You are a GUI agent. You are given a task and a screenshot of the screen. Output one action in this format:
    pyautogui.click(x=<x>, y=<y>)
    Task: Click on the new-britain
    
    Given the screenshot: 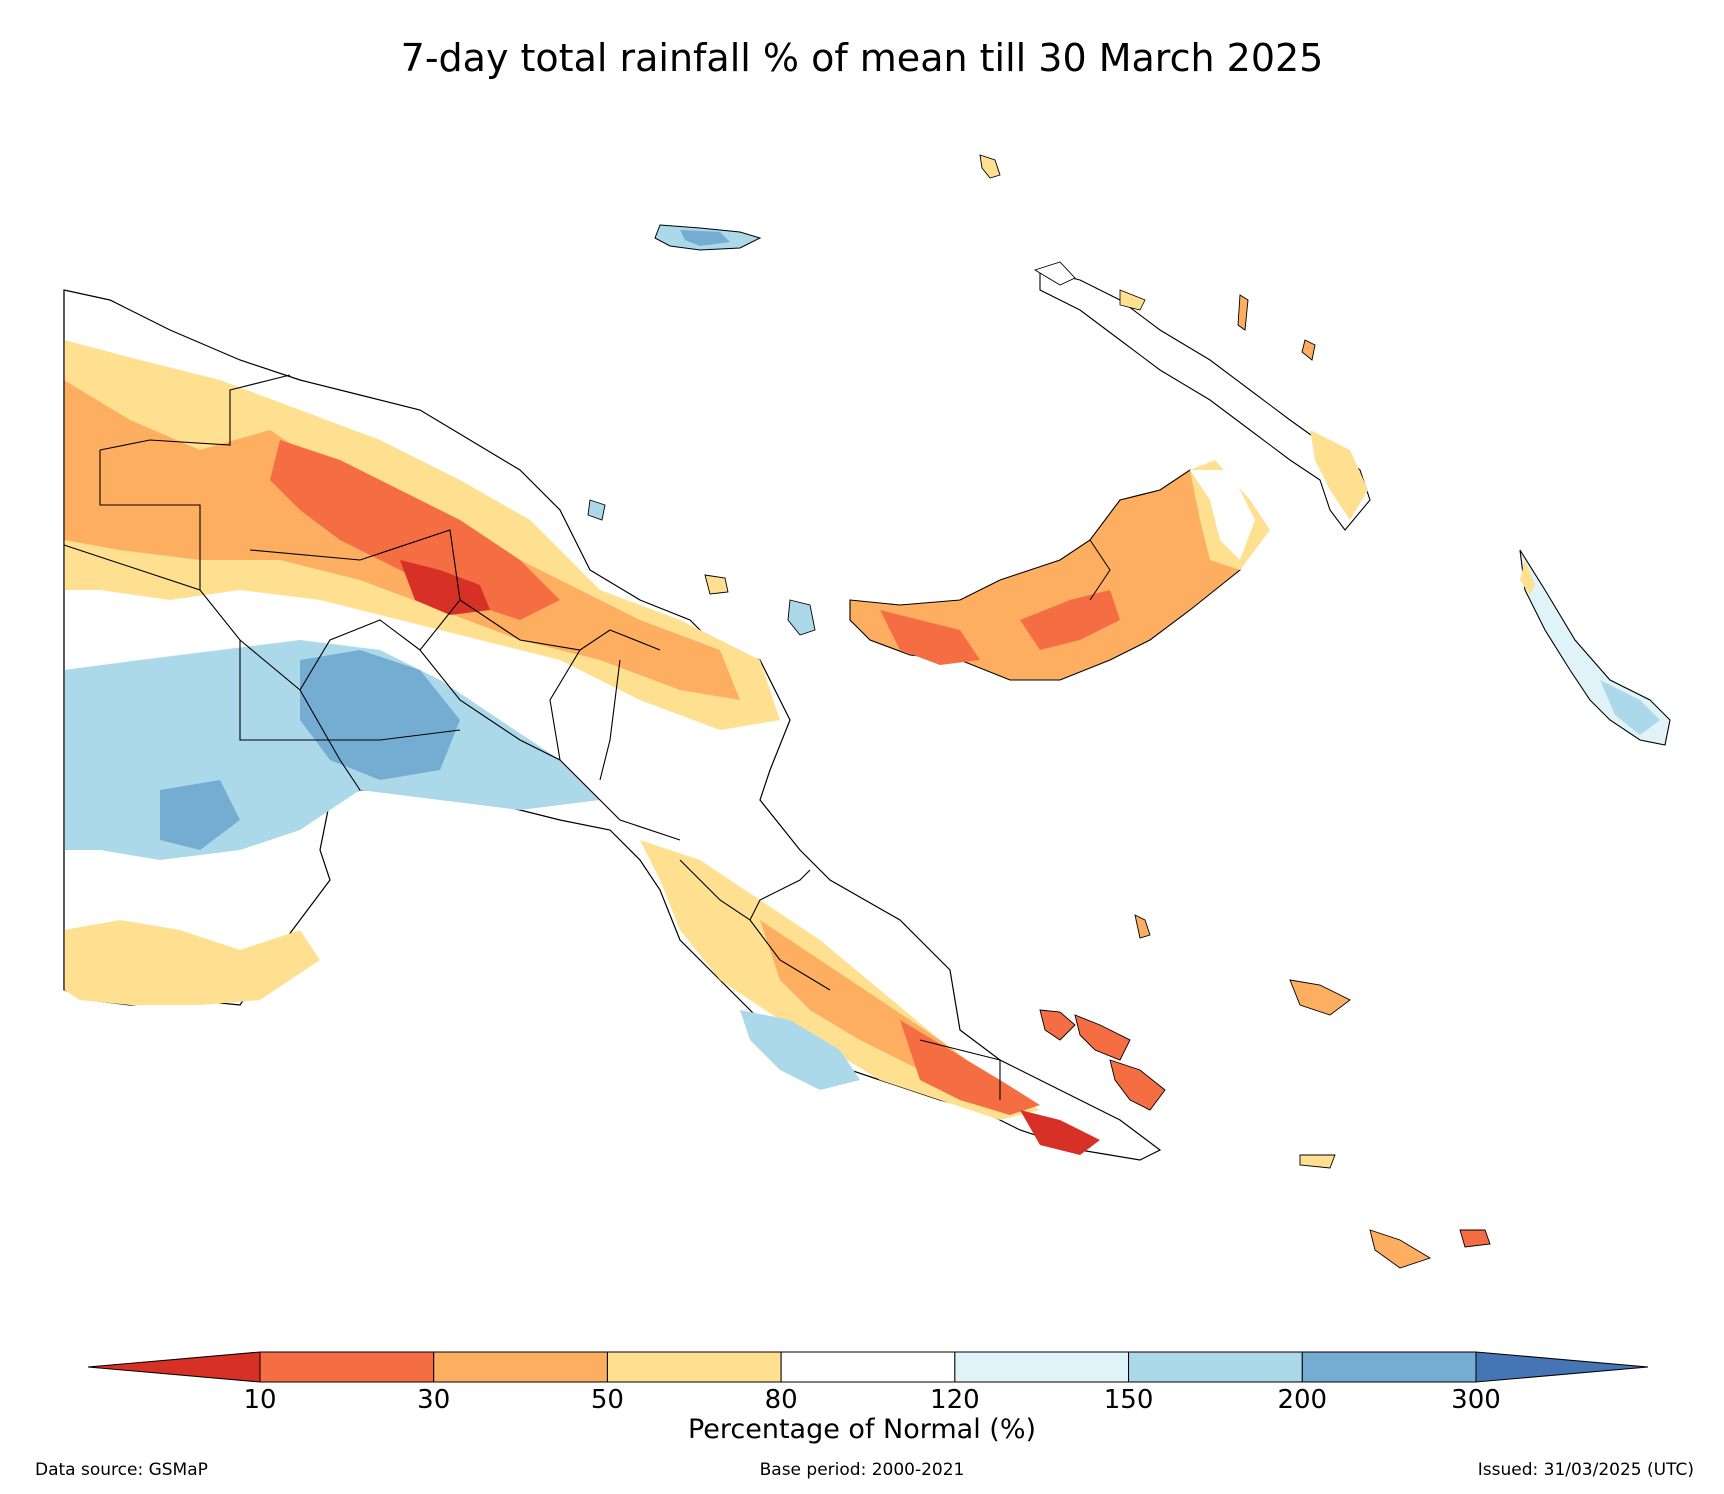 What is the action you would take?
    pyautogui.click(x=1059, y=570)
    